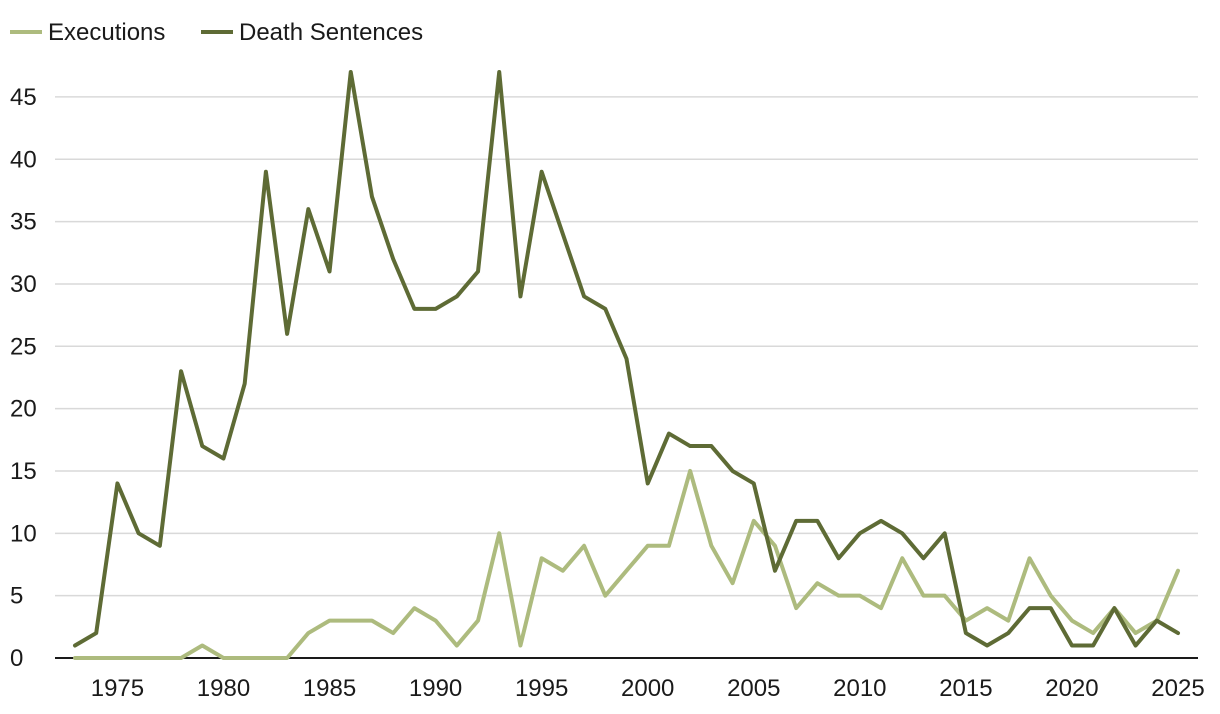  What do you see at coordinates (541, 688) in the screenshot?
I see `x-tick-label: 1995` at bounding box center [541, 688].